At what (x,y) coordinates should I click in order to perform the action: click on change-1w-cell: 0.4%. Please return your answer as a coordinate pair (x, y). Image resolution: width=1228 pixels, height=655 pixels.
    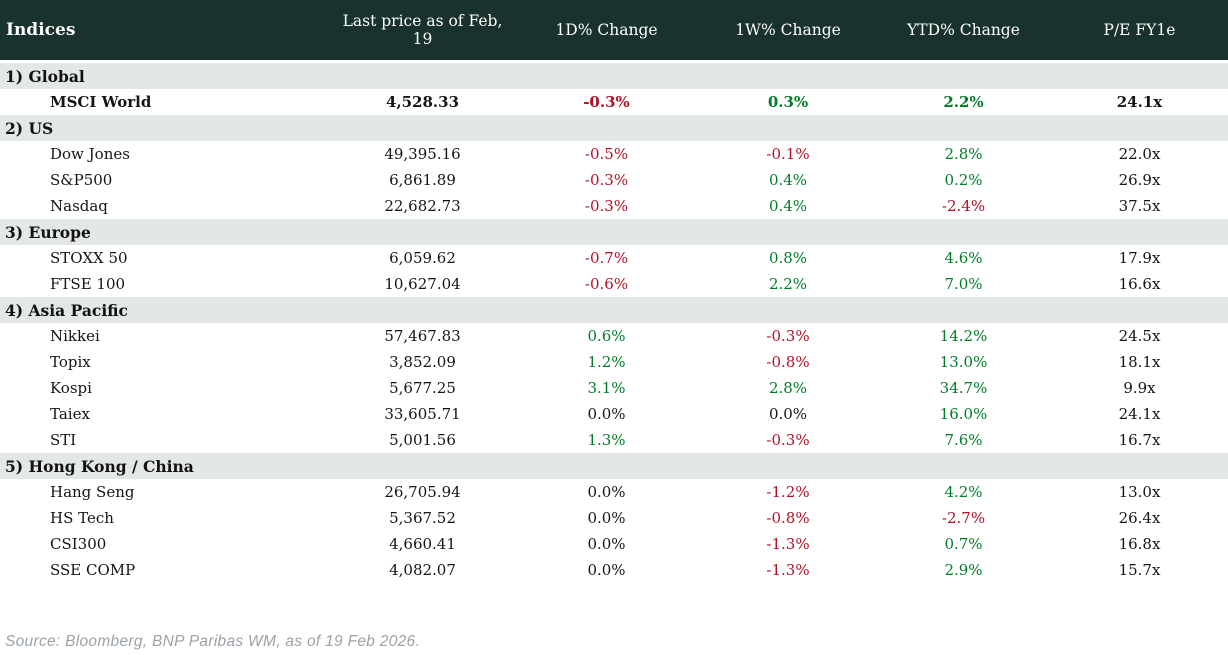
    Looking at the image, I should click on (788, 206).